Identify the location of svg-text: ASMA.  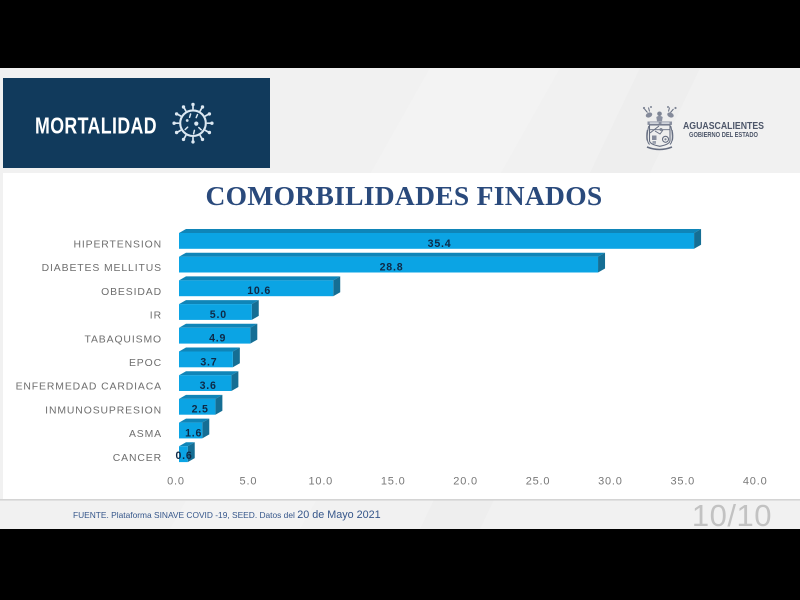
(145, 434).